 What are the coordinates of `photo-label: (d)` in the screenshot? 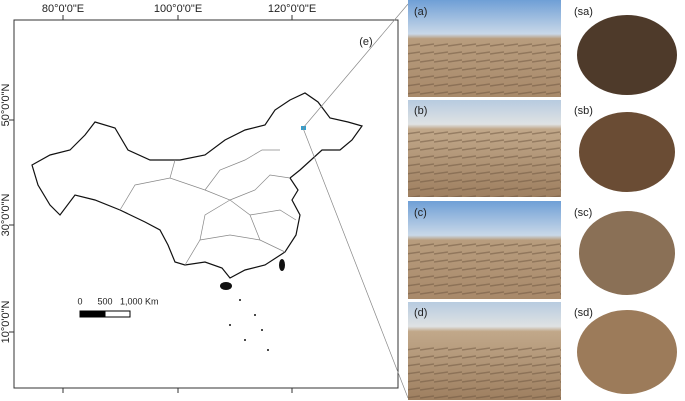 It's located at (420, 313).